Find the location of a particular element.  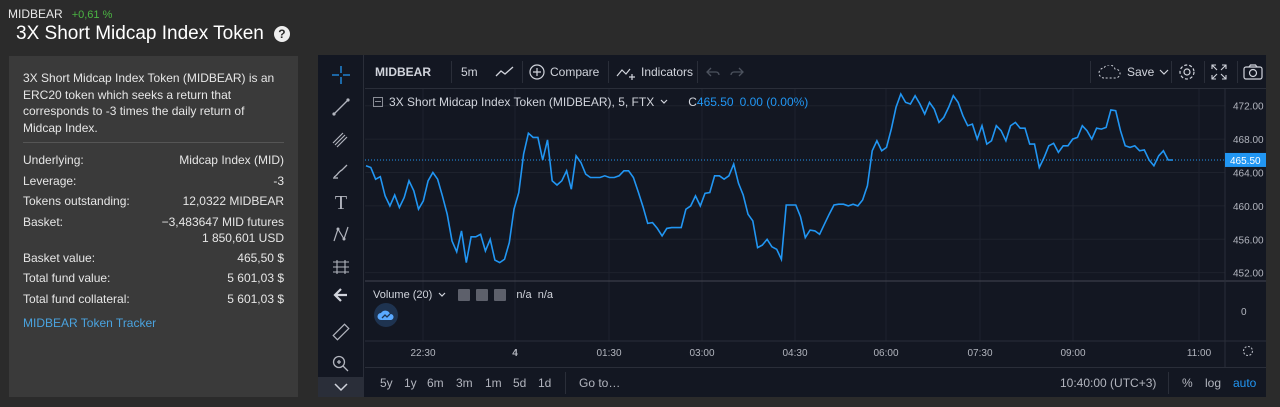

info-label: Total fund value: is located at coordinates (67, 278).